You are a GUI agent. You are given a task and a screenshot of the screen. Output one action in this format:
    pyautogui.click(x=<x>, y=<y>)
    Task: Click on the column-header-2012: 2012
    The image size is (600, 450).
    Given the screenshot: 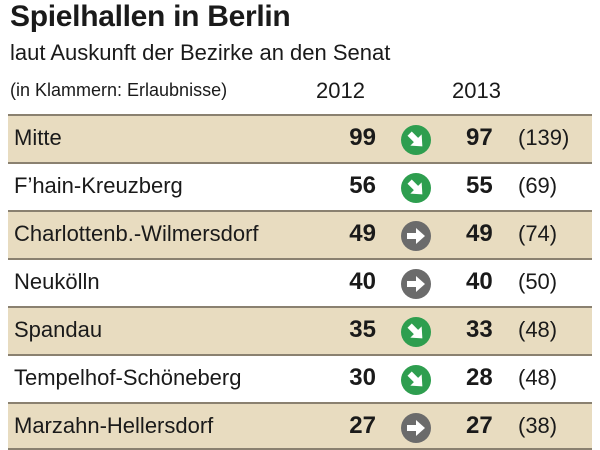 What is the action you would take?
    pyautogui.click(x=340, y=90)
    